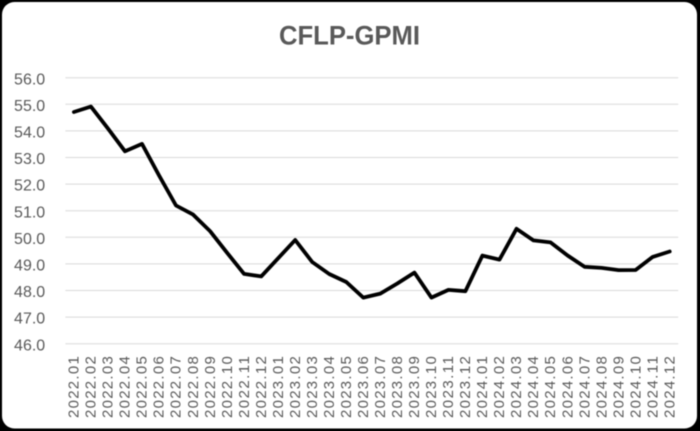 The height and width of the screenshot is (431, 700). What do you see at coordinates (550, 387) in the screenshot?
I see `svg-text: 2024.05` at bounding box center [550, 387].